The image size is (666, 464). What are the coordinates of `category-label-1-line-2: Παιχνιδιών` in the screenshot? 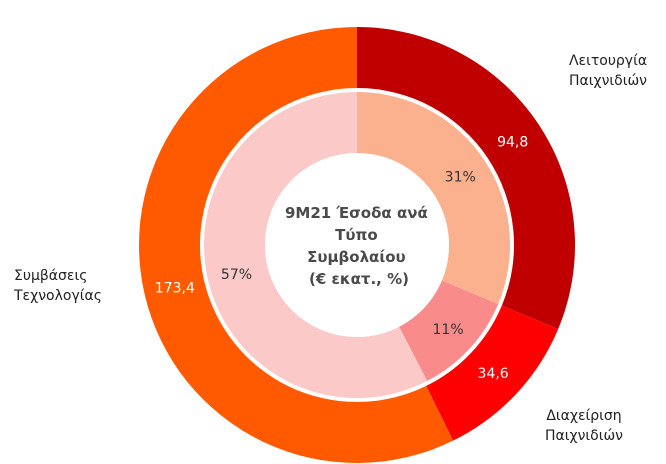 It's located at (608, 81).